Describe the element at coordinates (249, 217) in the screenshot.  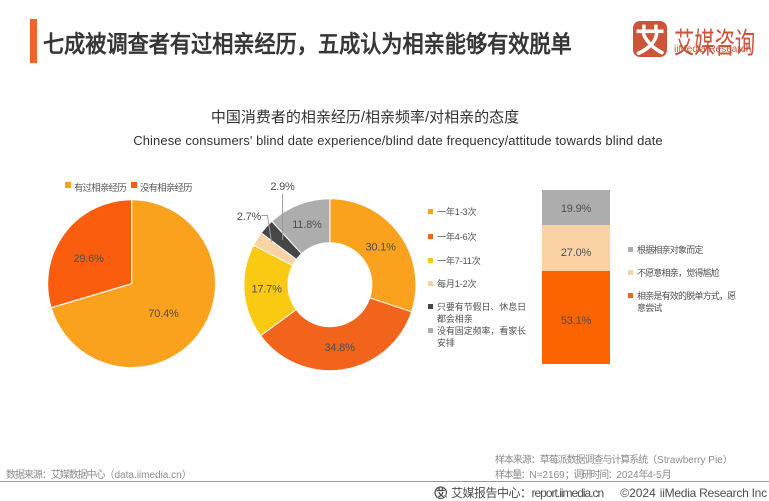
I see `svg-text: 2.7%` at that location.